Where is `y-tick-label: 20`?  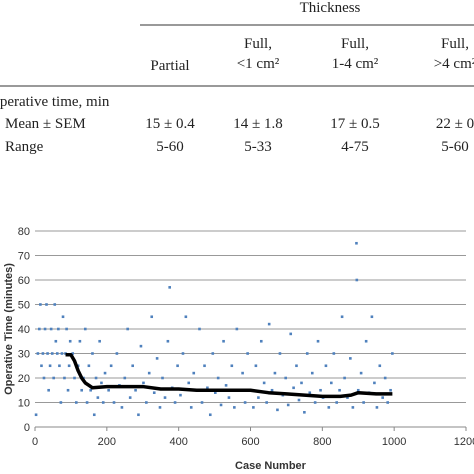
y-tick-label: 20 is located at coordinates (24, 379).